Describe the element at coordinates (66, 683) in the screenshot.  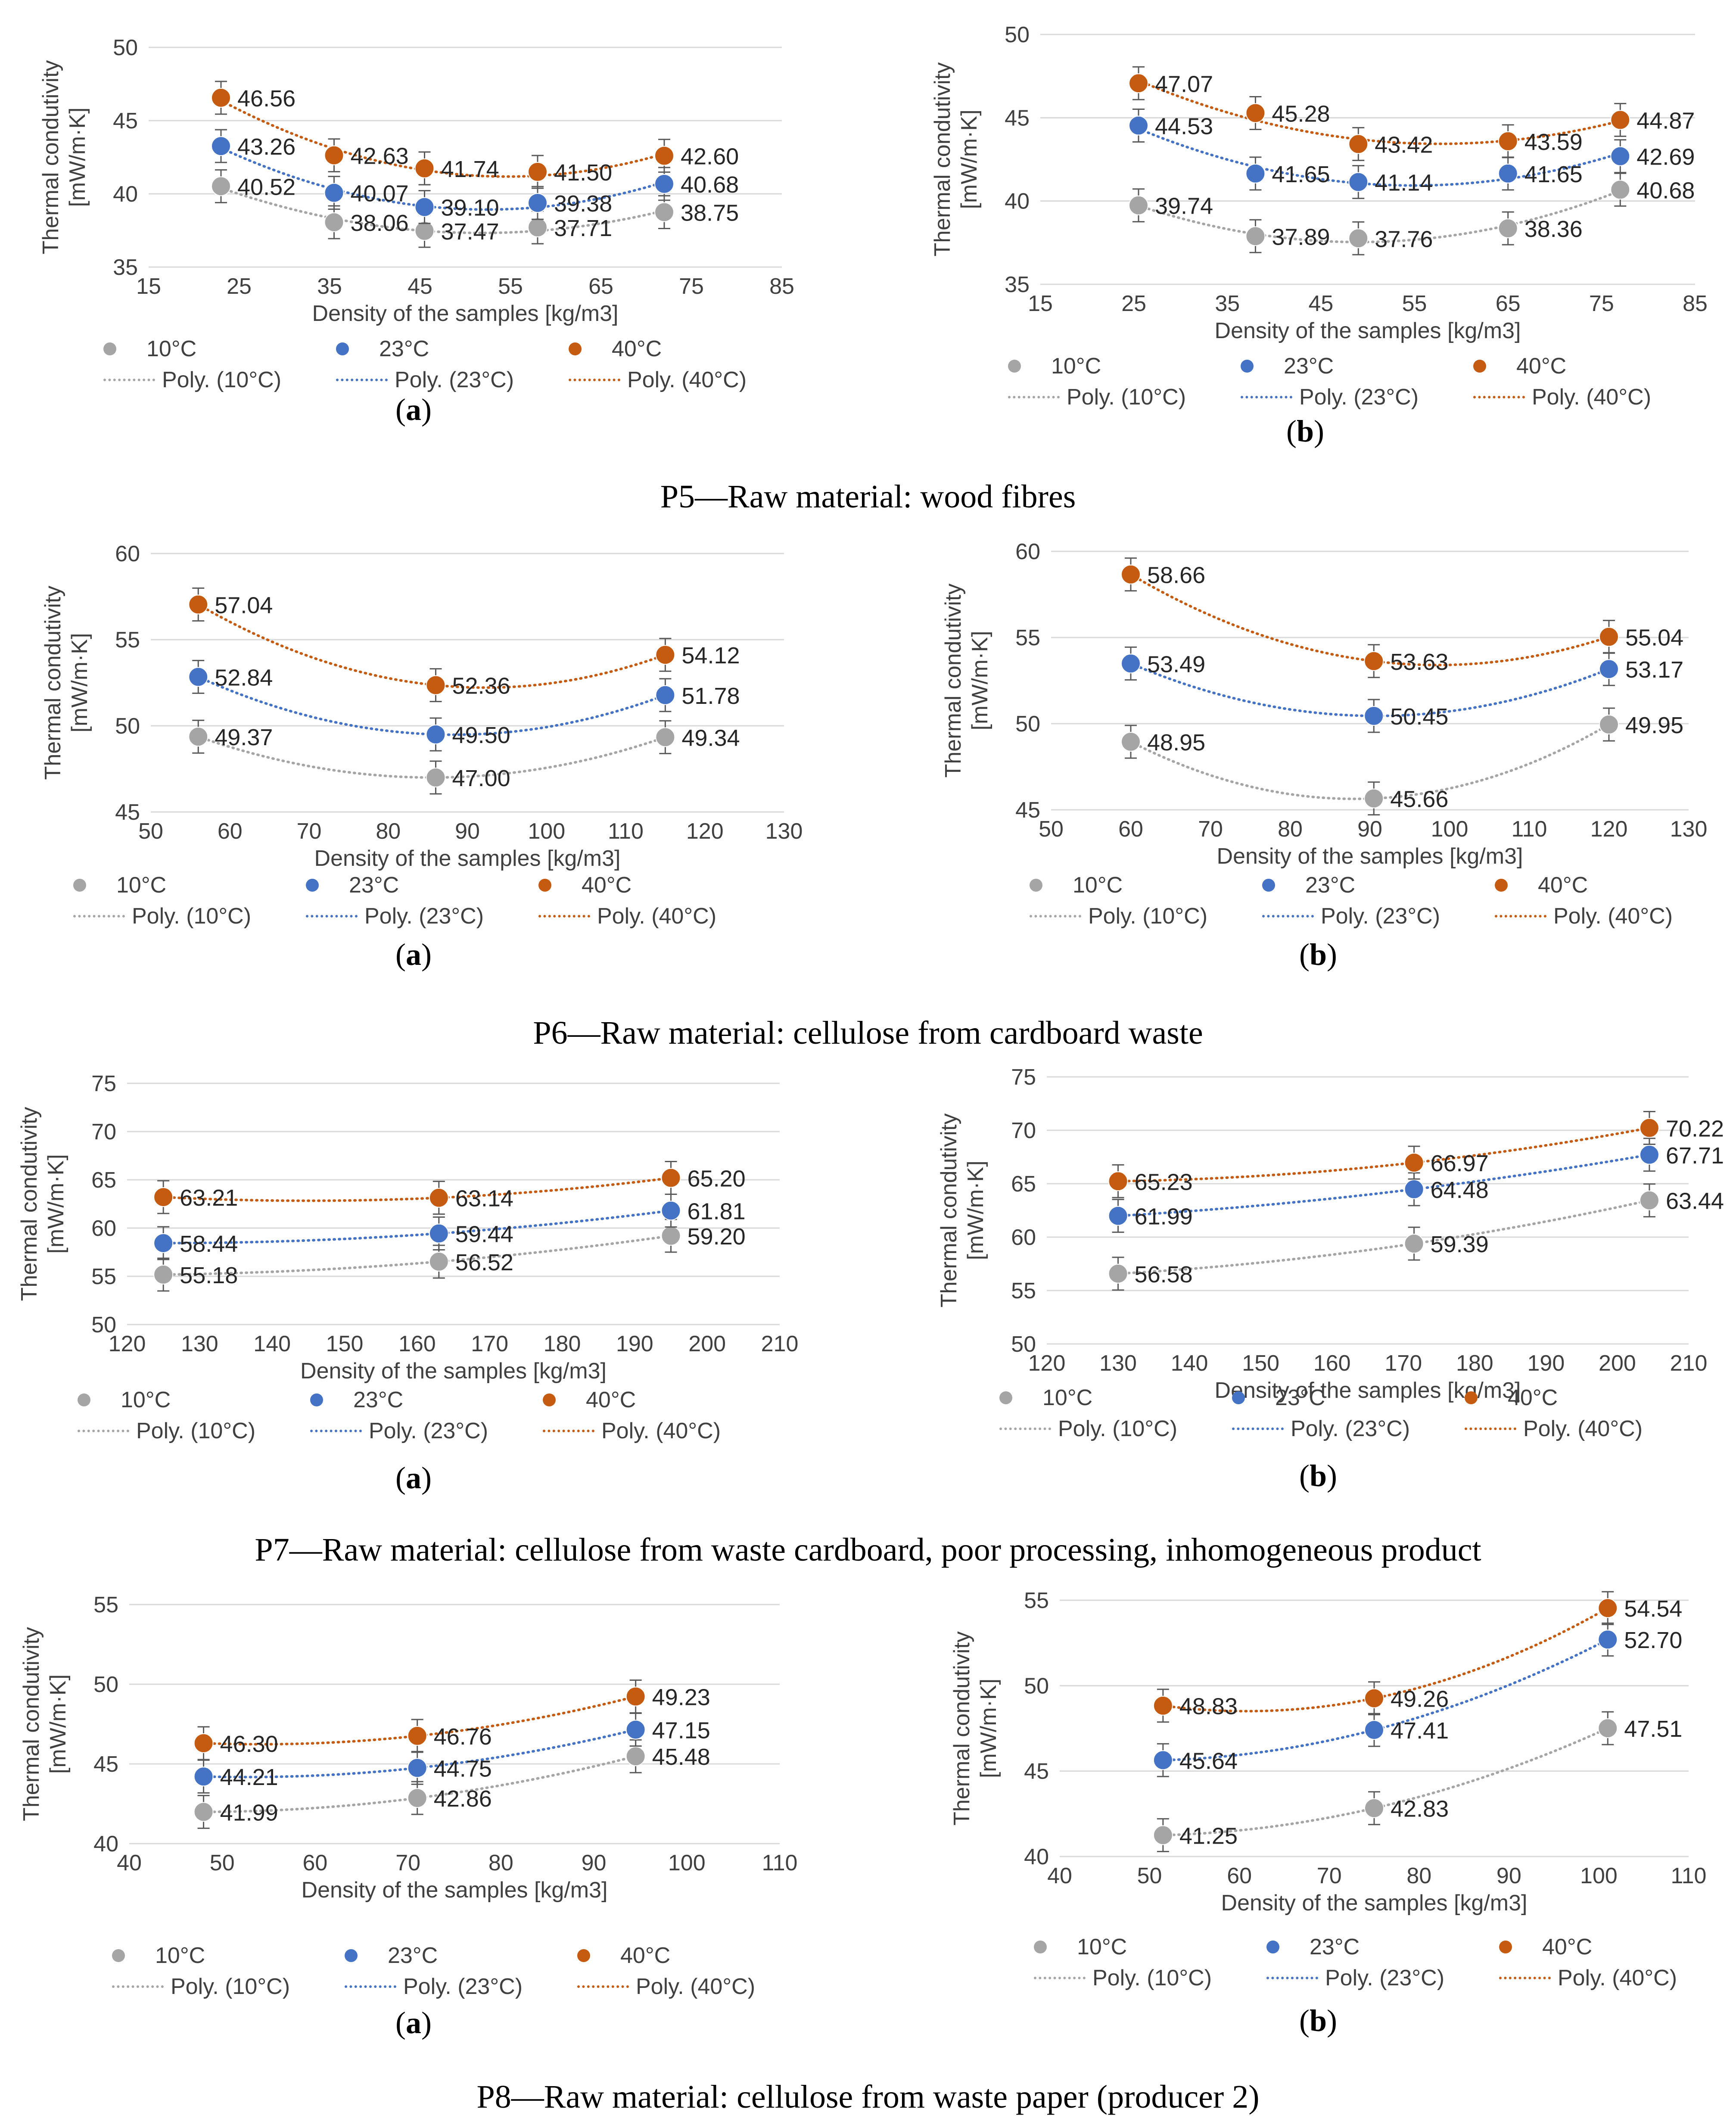
I see `y-axis-title: Thermal condutivity[mW/m·K]` at that location.